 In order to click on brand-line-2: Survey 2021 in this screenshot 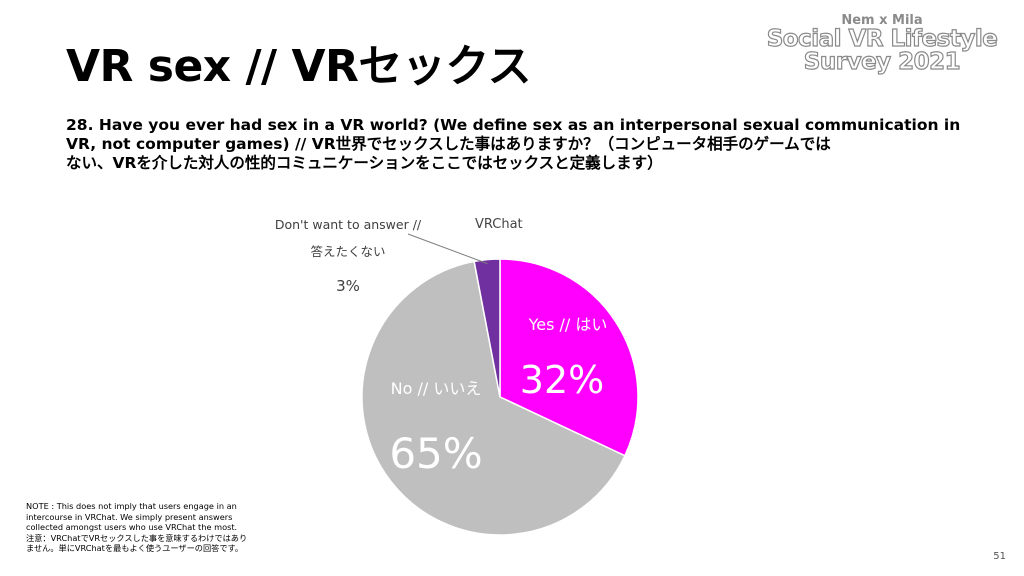, I will do `click(882, 62)`.